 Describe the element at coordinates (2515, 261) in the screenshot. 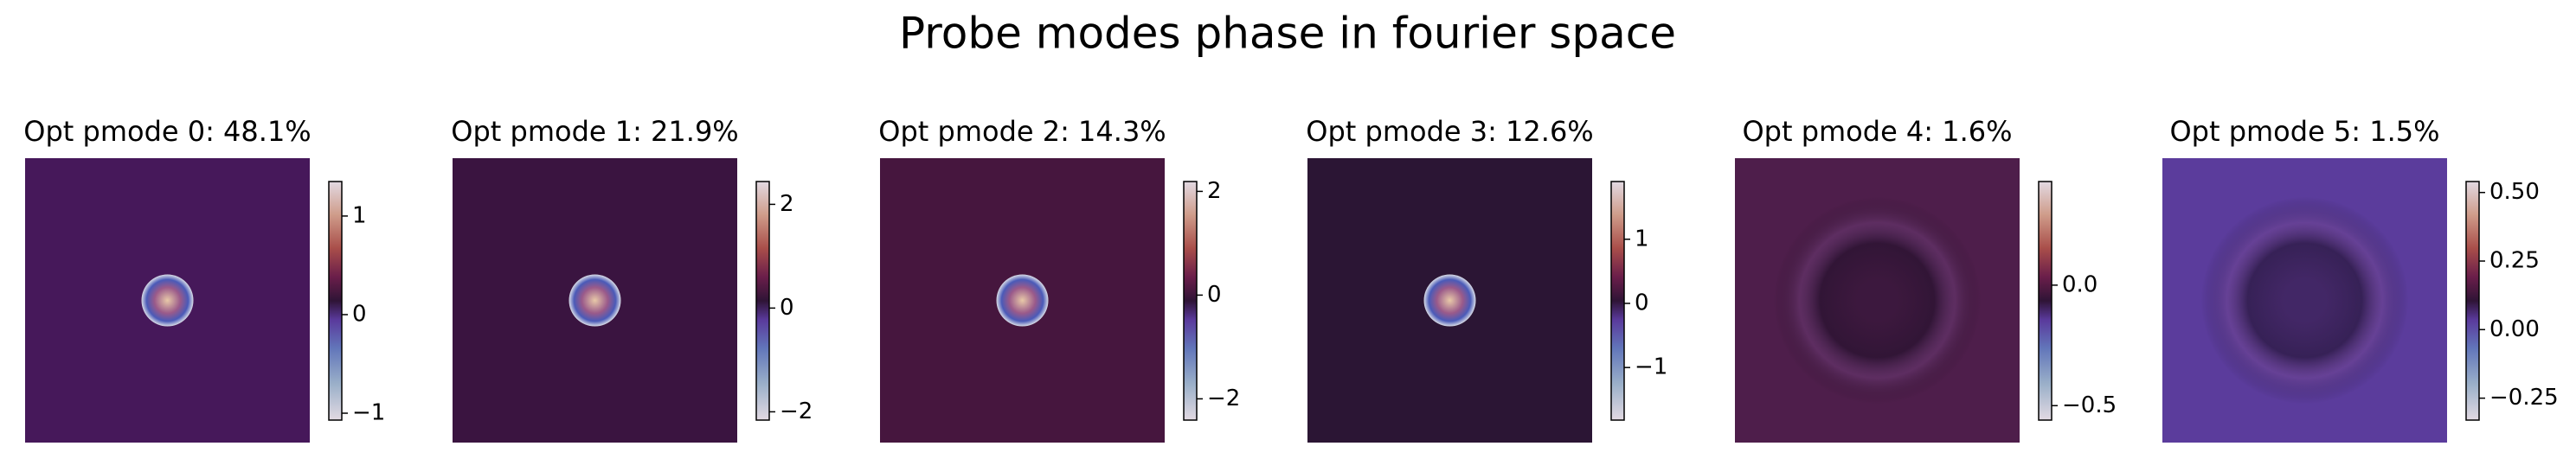

I see `colorbar-tick-label: 0.25` at that location.